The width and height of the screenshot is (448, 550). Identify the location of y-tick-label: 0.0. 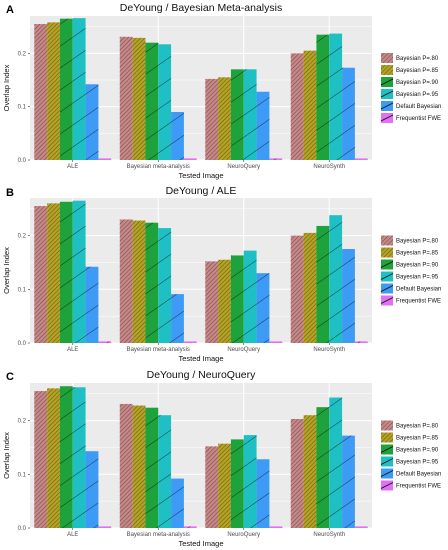
(22, 344).